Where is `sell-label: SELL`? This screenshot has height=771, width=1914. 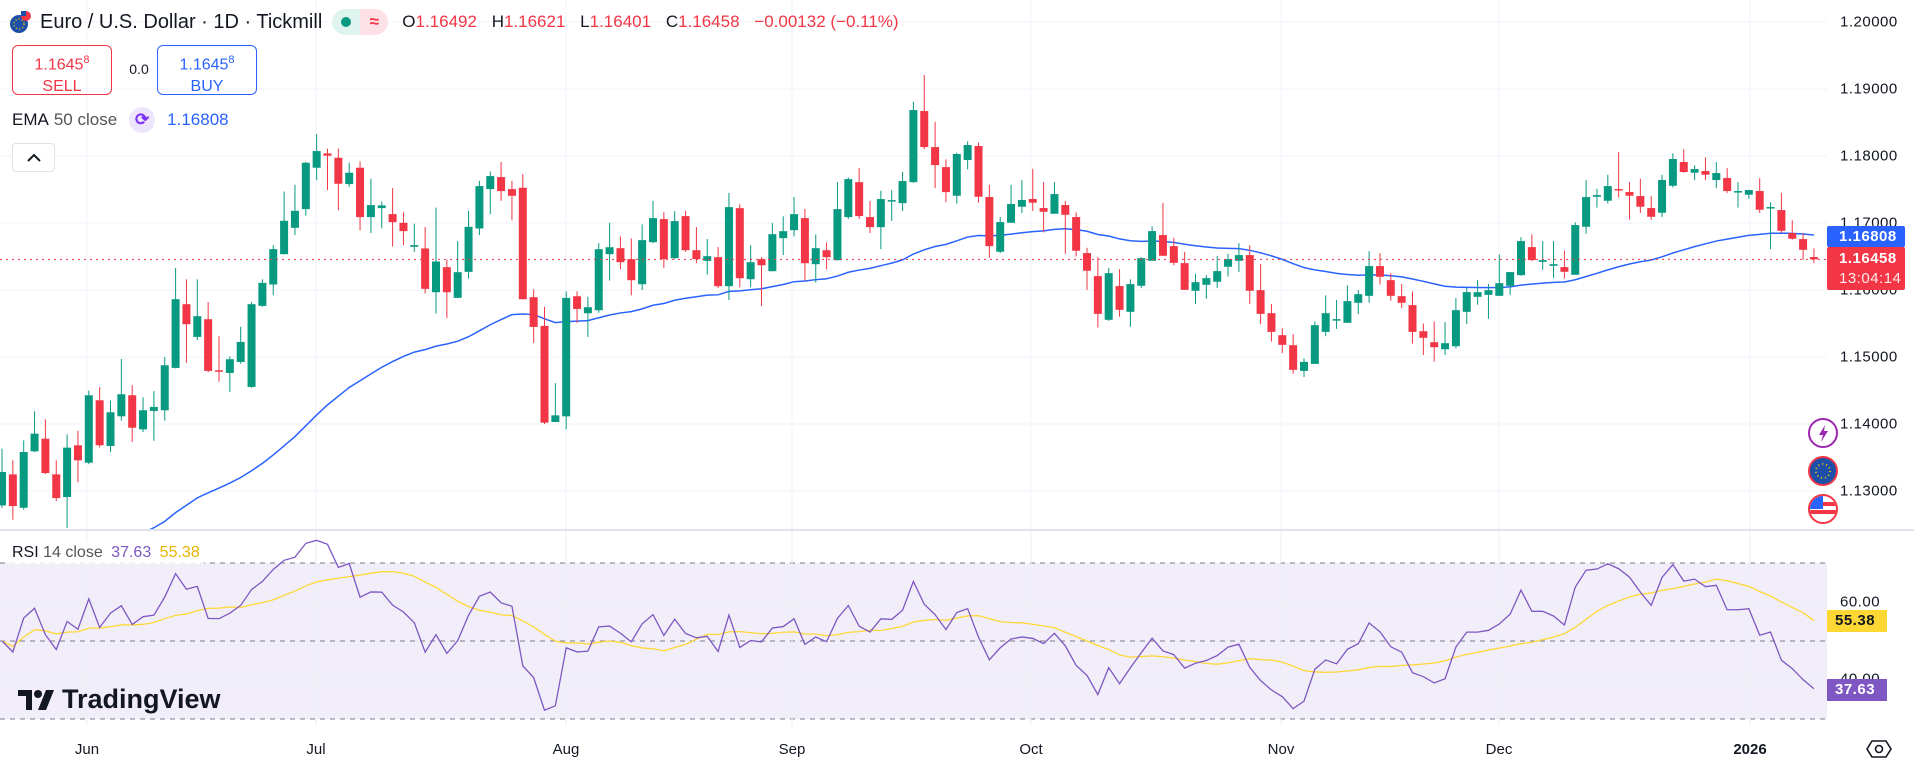 sell-label: SELL is located at coordinates (62, 87).